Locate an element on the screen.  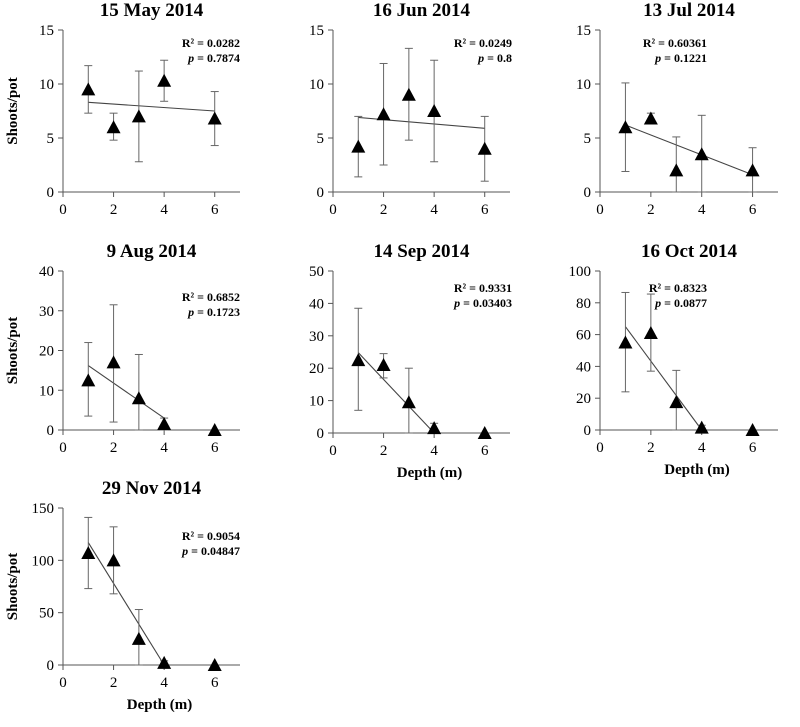
y-tick-label: 80 is located at coordinates (583, 304).